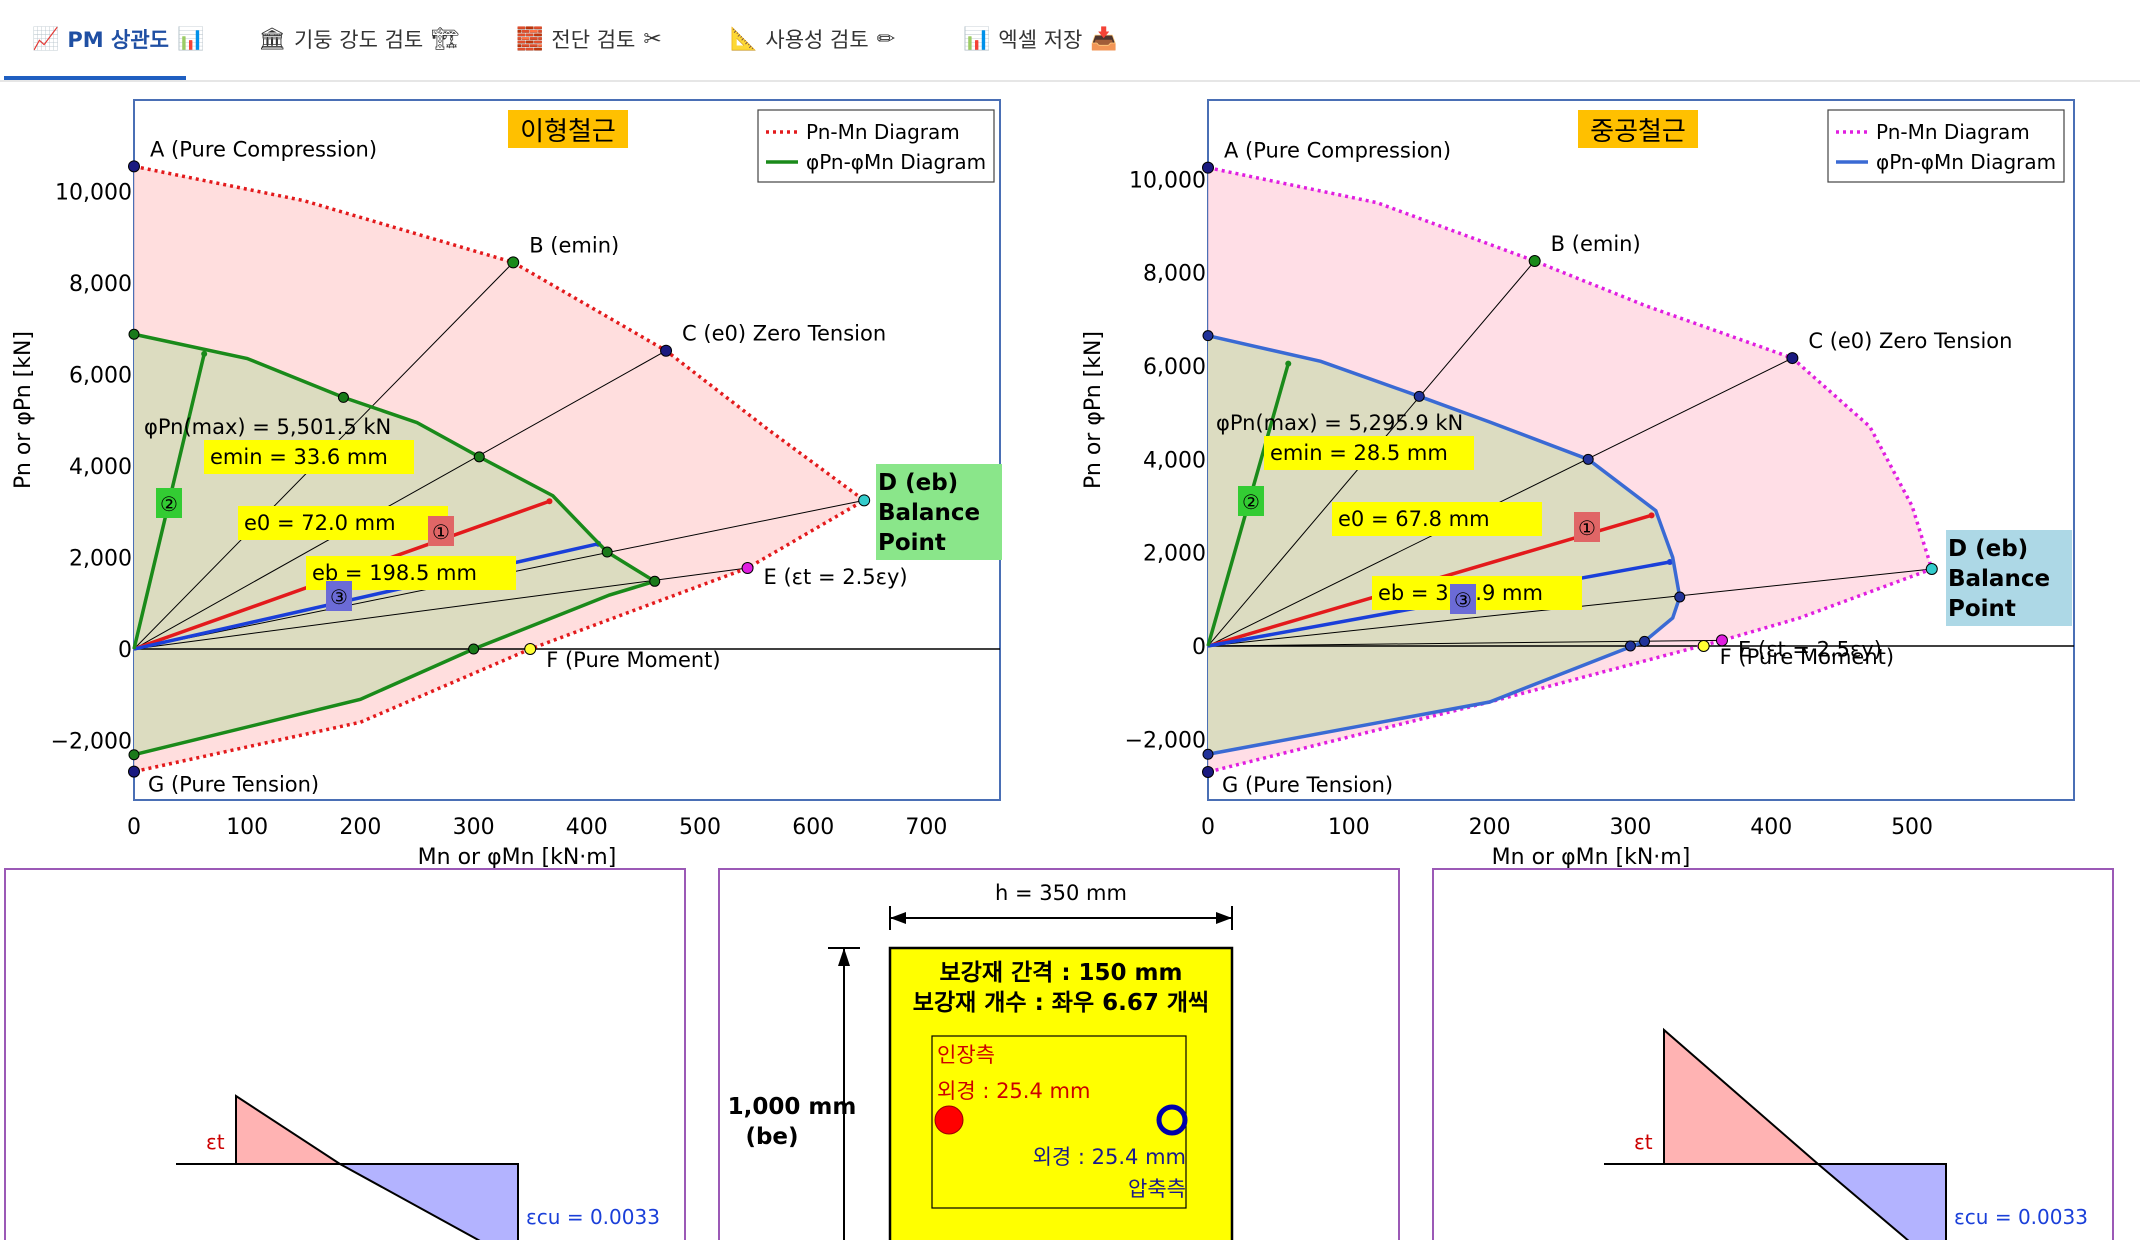  What do you see at coordinates (1104, 39) in the screenshot?
I see `download-icon: 📥` at bounding box center [1104, 39].